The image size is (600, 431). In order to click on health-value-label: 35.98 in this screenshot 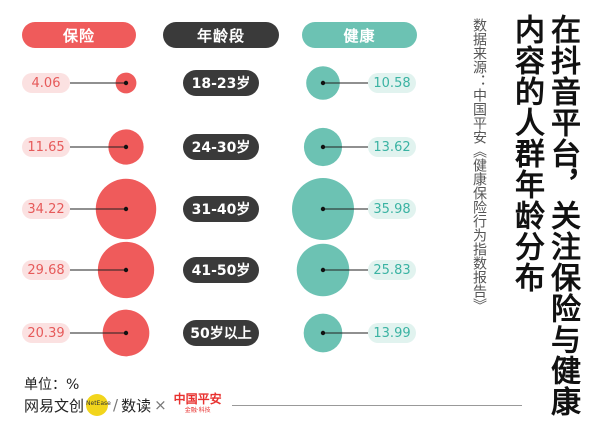, I will do `click(392, 209)`.